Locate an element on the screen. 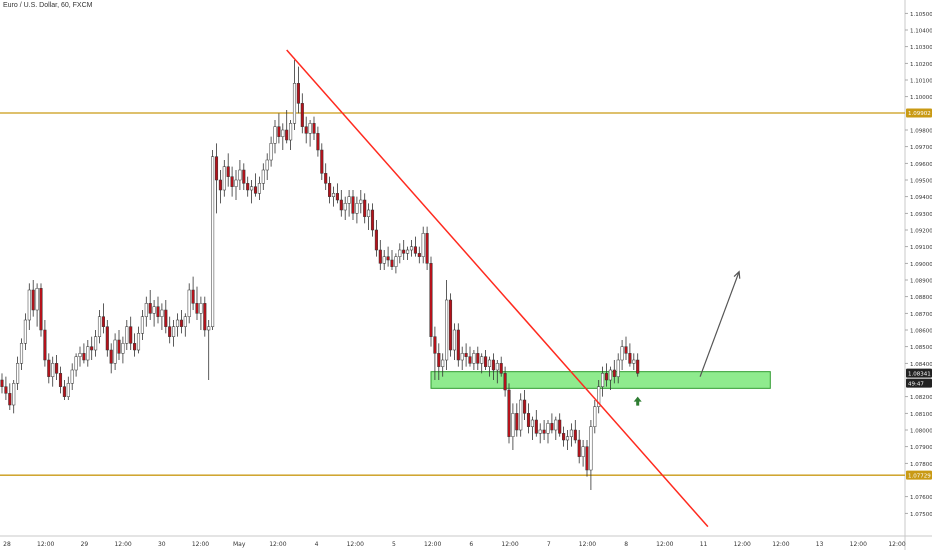 This screenshot has height=555, width=932. price-tick-label: 1.08500 is located at coordinates (921, 348).